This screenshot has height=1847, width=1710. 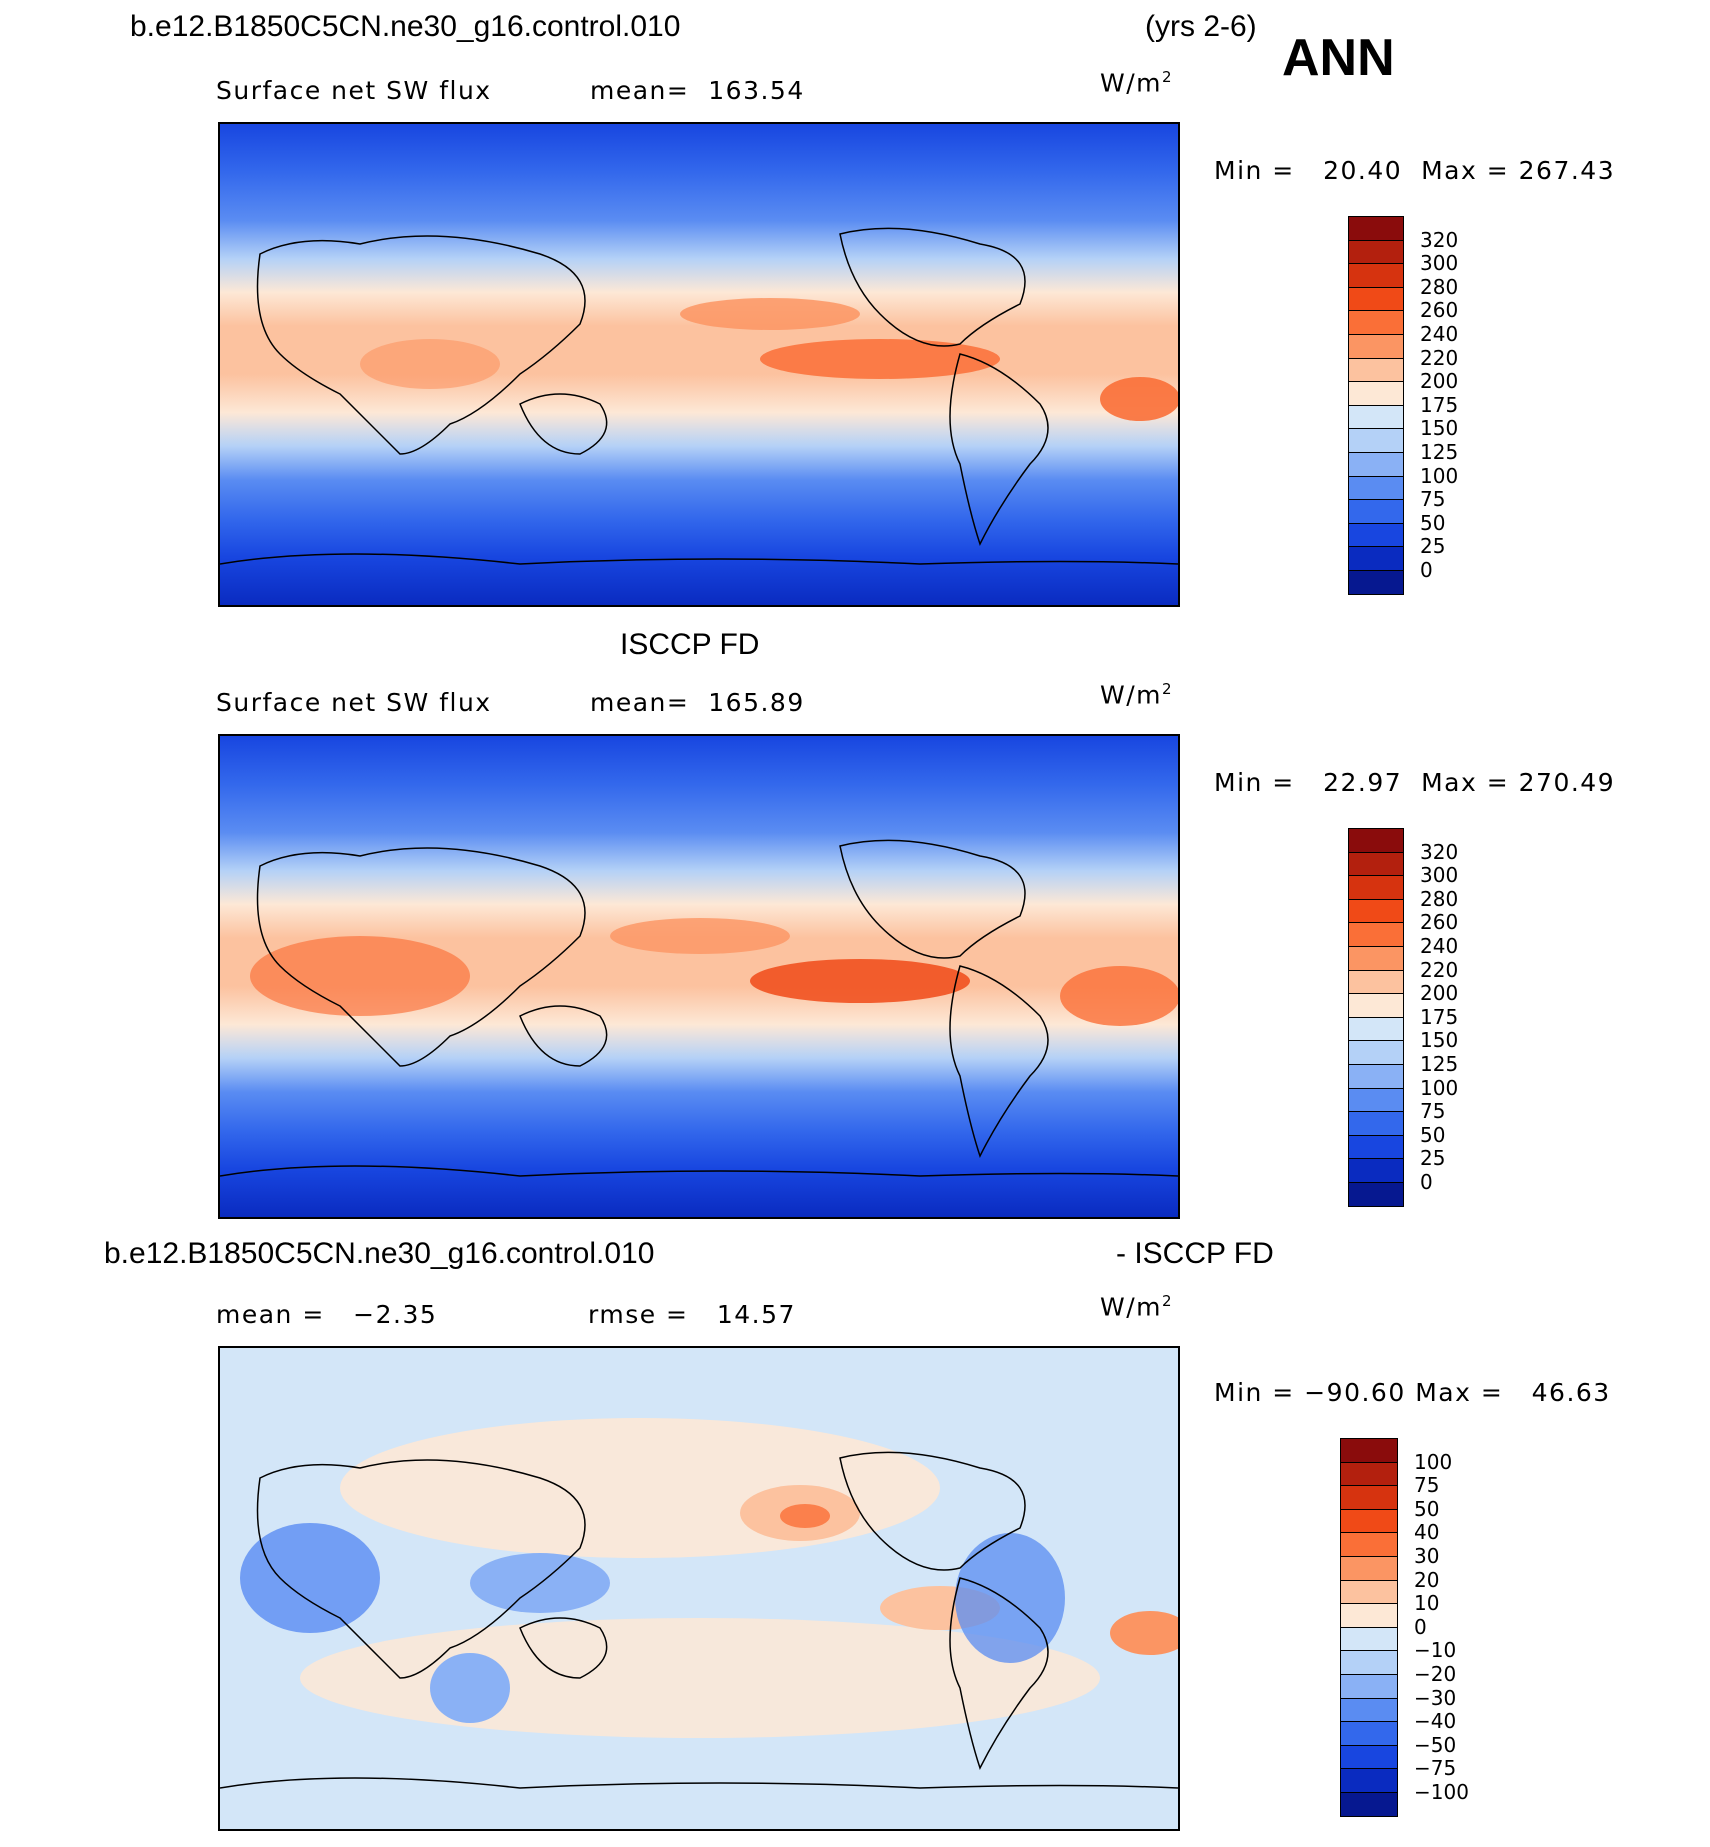 I want to click on diff-title-right: - ISCCP FD, so click(x=1195, y=1253).